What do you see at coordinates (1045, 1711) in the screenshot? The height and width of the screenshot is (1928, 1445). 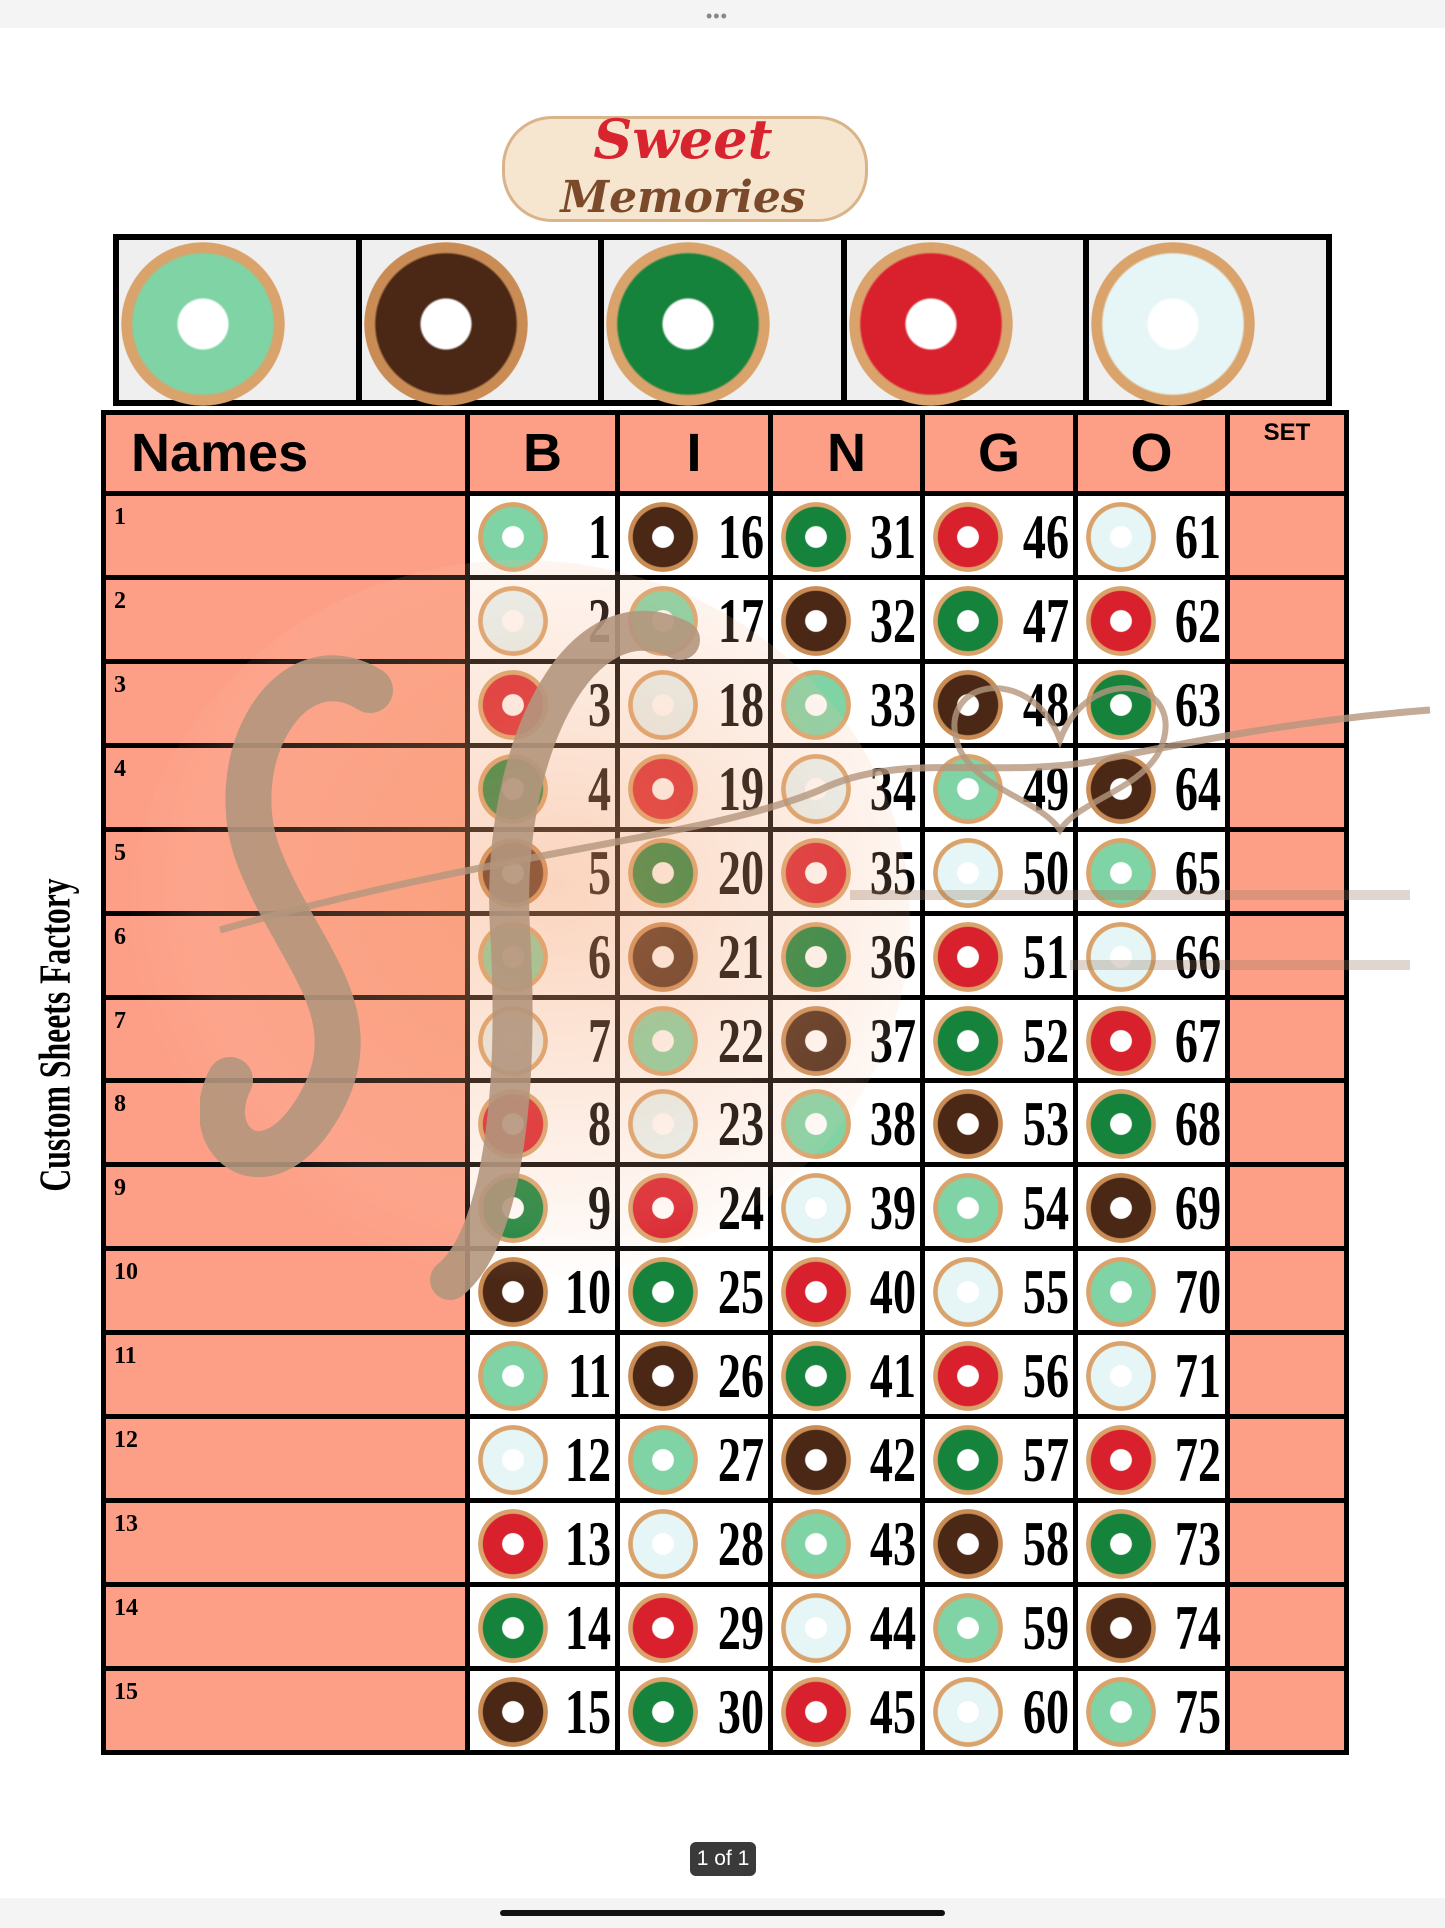 I see `bingo-number: 60` at bounding box center [1045, 1711].